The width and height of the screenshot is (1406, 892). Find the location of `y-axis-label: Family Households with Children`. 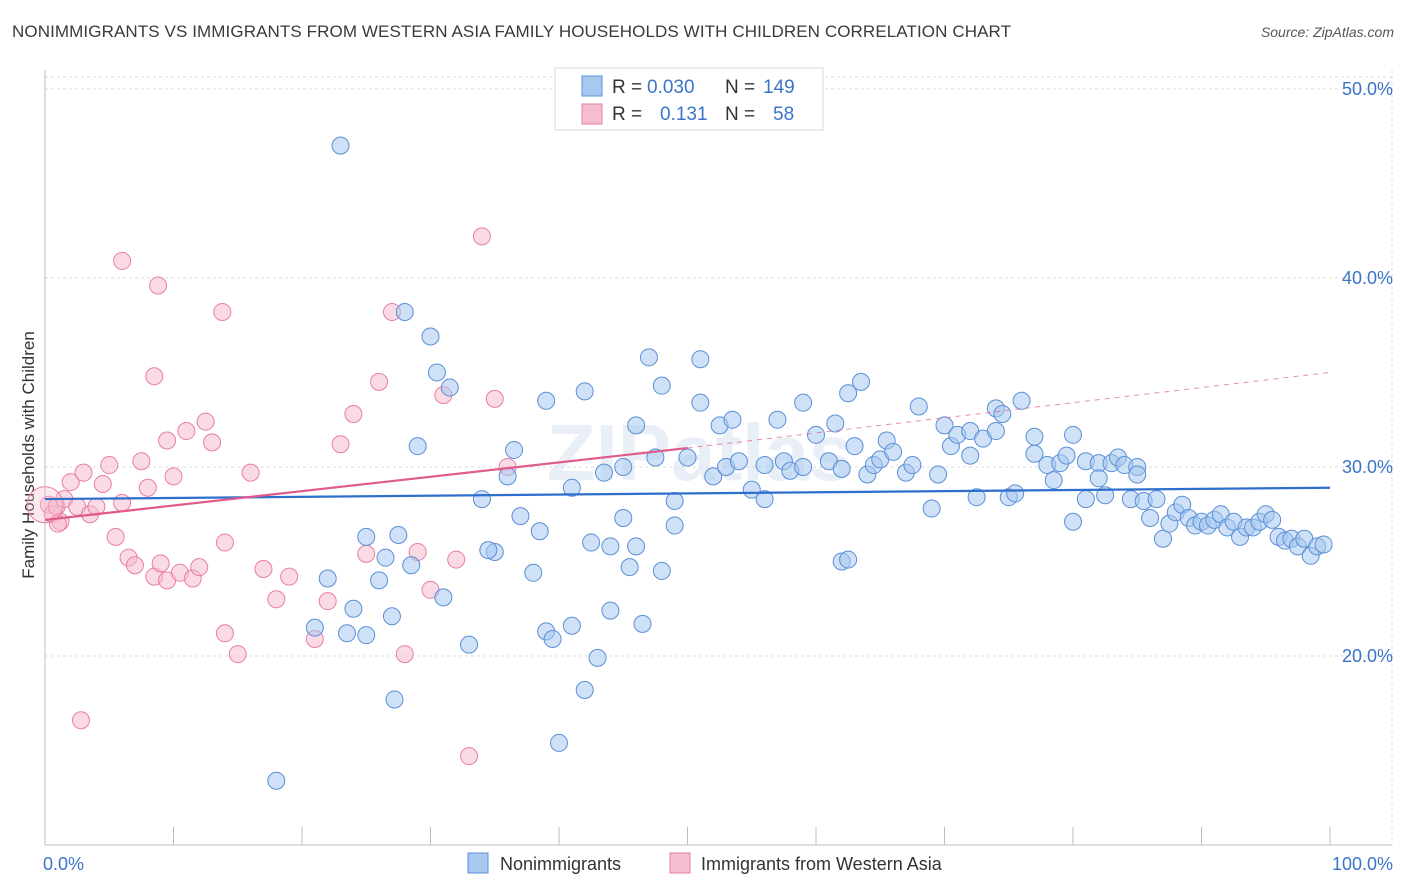

y-axis-label: Family Households with Children is located at coordinates (28, 455).